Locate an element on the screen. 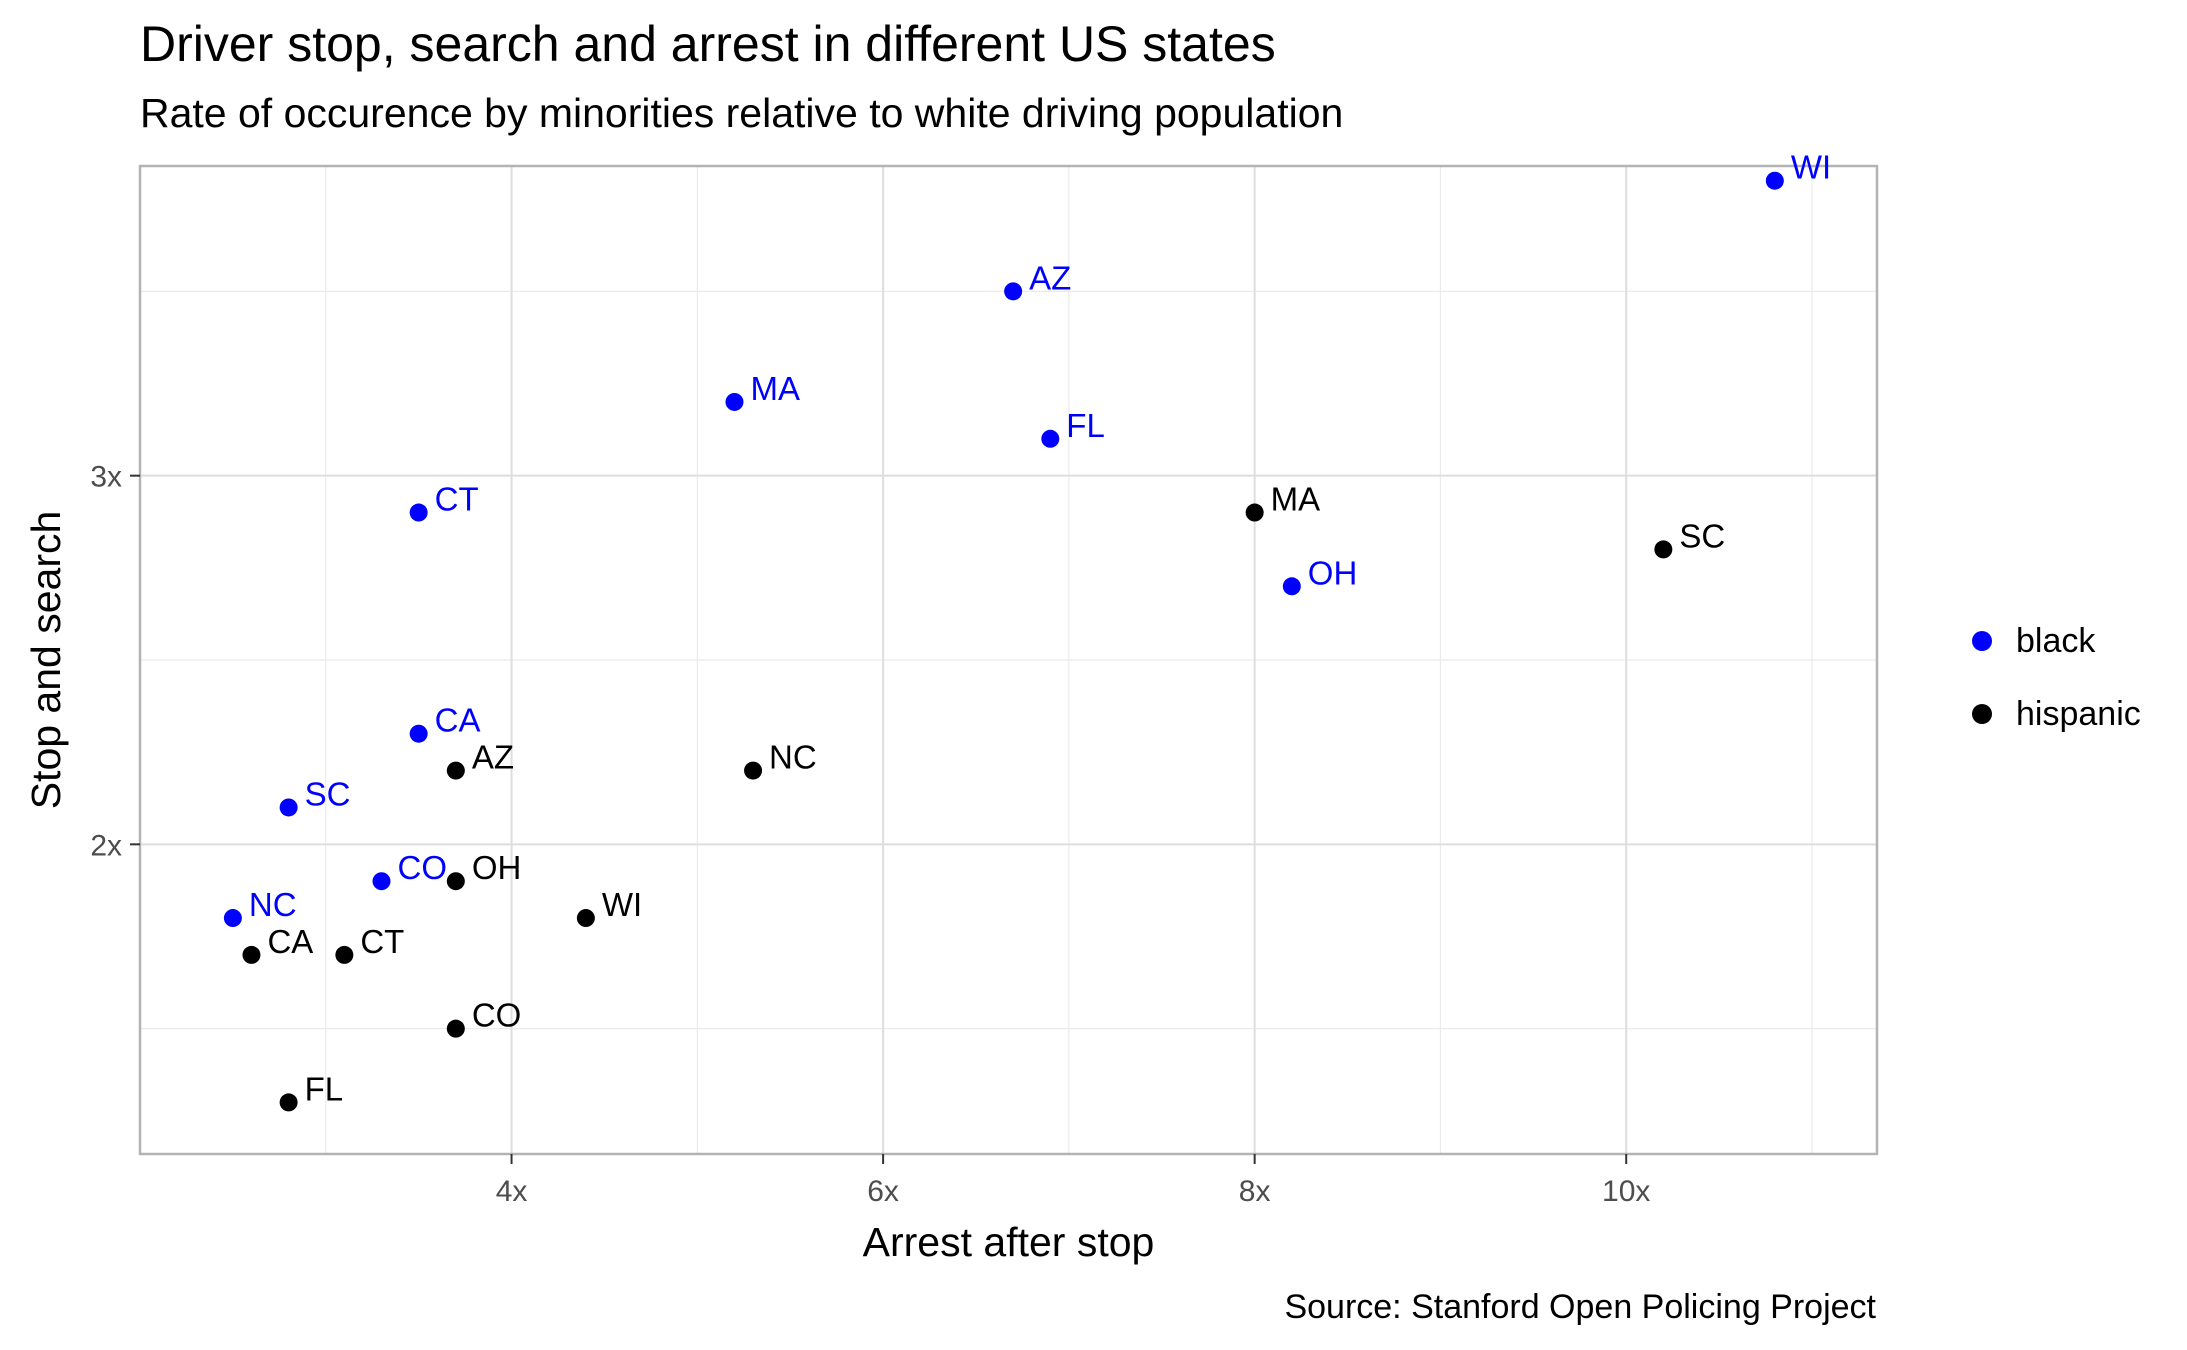 This screenshot has width=2187, height=1350. x-tick-label: 10x is located at coordinates (1626, 1191).